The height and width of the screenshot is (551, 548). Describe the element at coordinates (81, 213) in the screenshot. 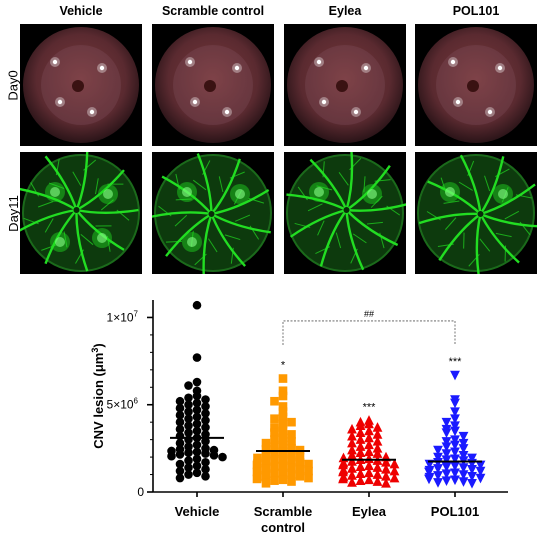

I see `angiogram-image-vehicle-day11` at that location.